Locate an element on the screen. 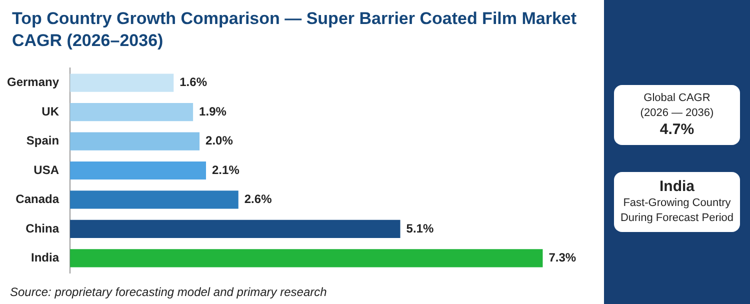 Image resolution: width=750 pixels, height=304 pixels. chart-title: Top Country Growth Comparison — Super Barrier Coated Film Market CAGR (2026–2036) is located at coordinates (295, 30).